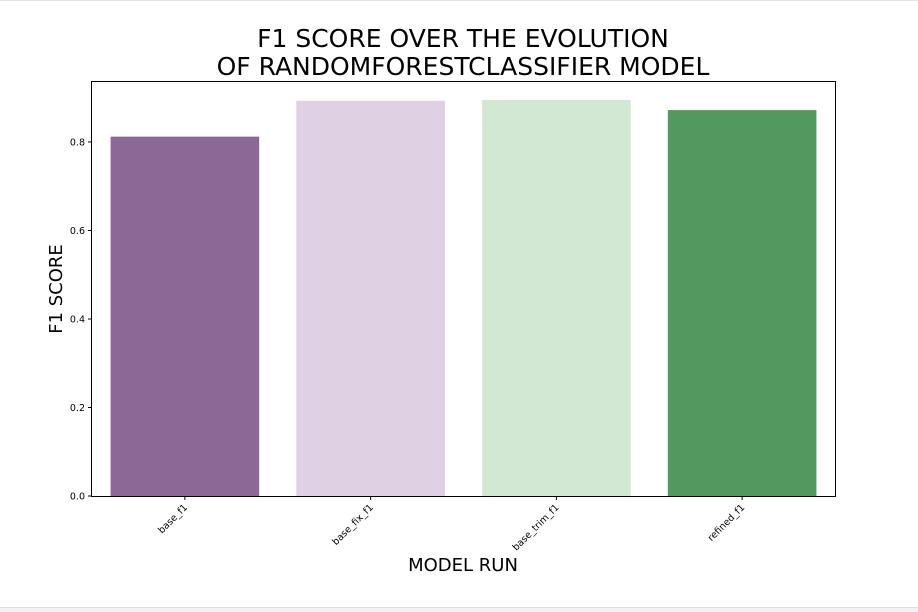 The image size is (918, 612). Describe the element at coordinates (352, 524) in the screenshot. I see `x-tick-label: base_fix_f1` at that location.